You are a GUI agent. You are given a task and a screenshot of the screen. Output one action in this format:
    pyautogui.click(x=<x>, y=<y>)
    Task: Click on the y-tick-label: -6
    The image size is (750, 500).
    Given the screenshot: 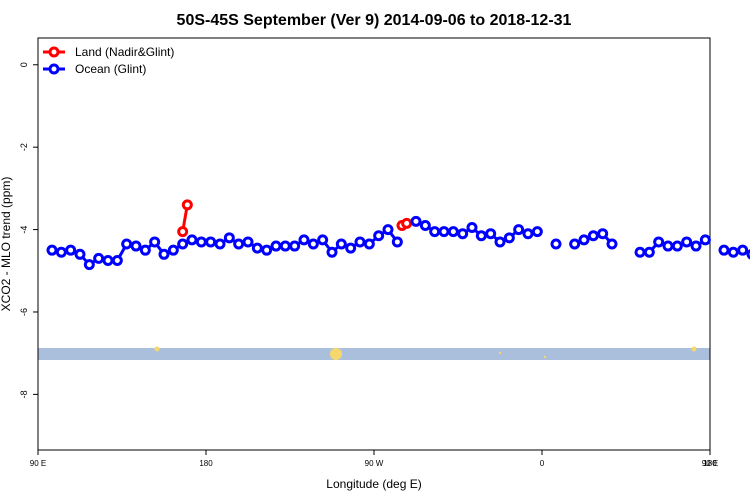 What is the action you would take?
    pyautogui.click(x=24, y=312)
    